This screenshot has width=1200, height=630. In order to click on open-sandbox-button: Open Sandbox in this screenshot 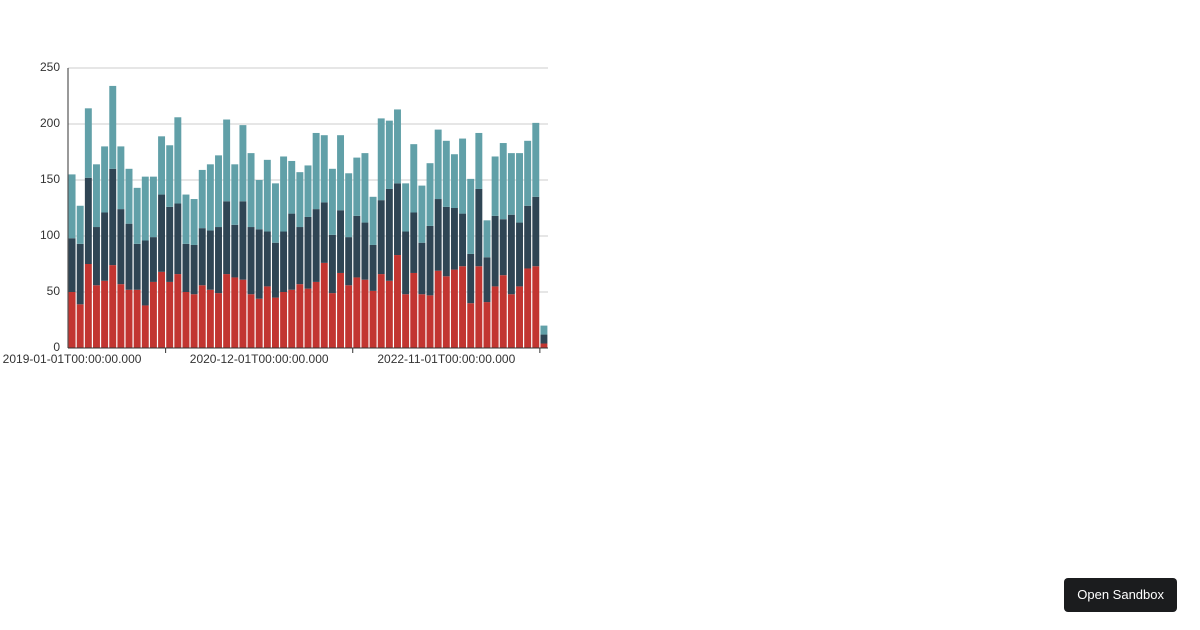, I will do `click(1120, 595)`.